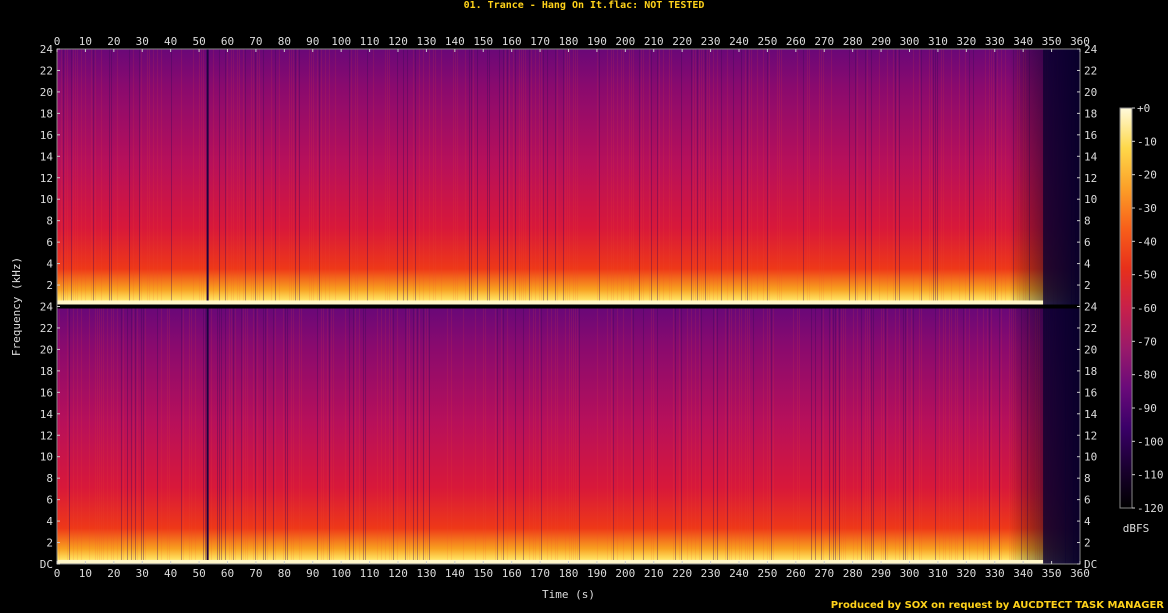  What do you see at coordinates (46, 178) in the screenshot?
I see `y-tick-label-left: 12` at bounding box center [46, 178].